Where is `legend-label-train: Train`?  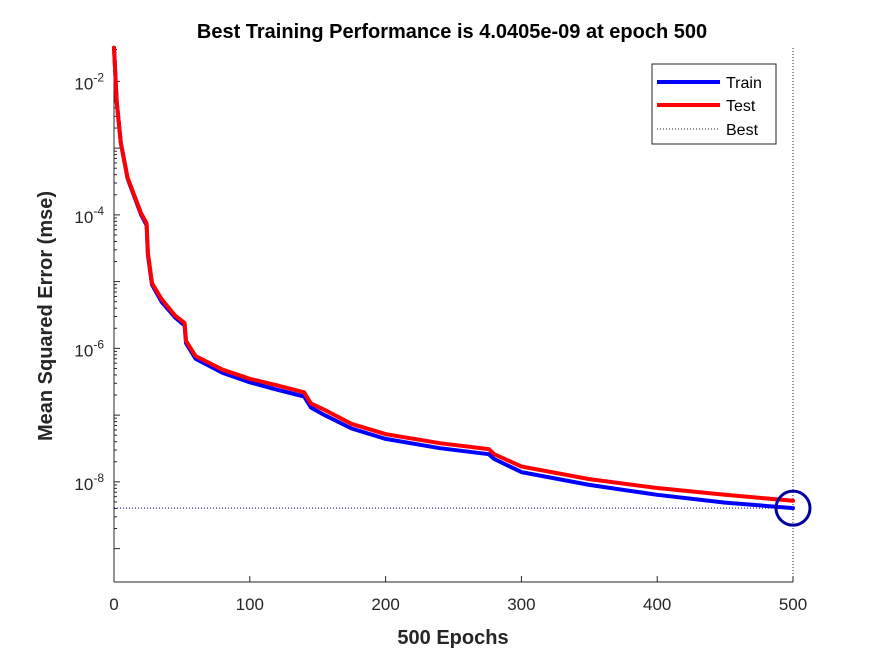 legend-label-train: Train is located at coordinates (744, 83).